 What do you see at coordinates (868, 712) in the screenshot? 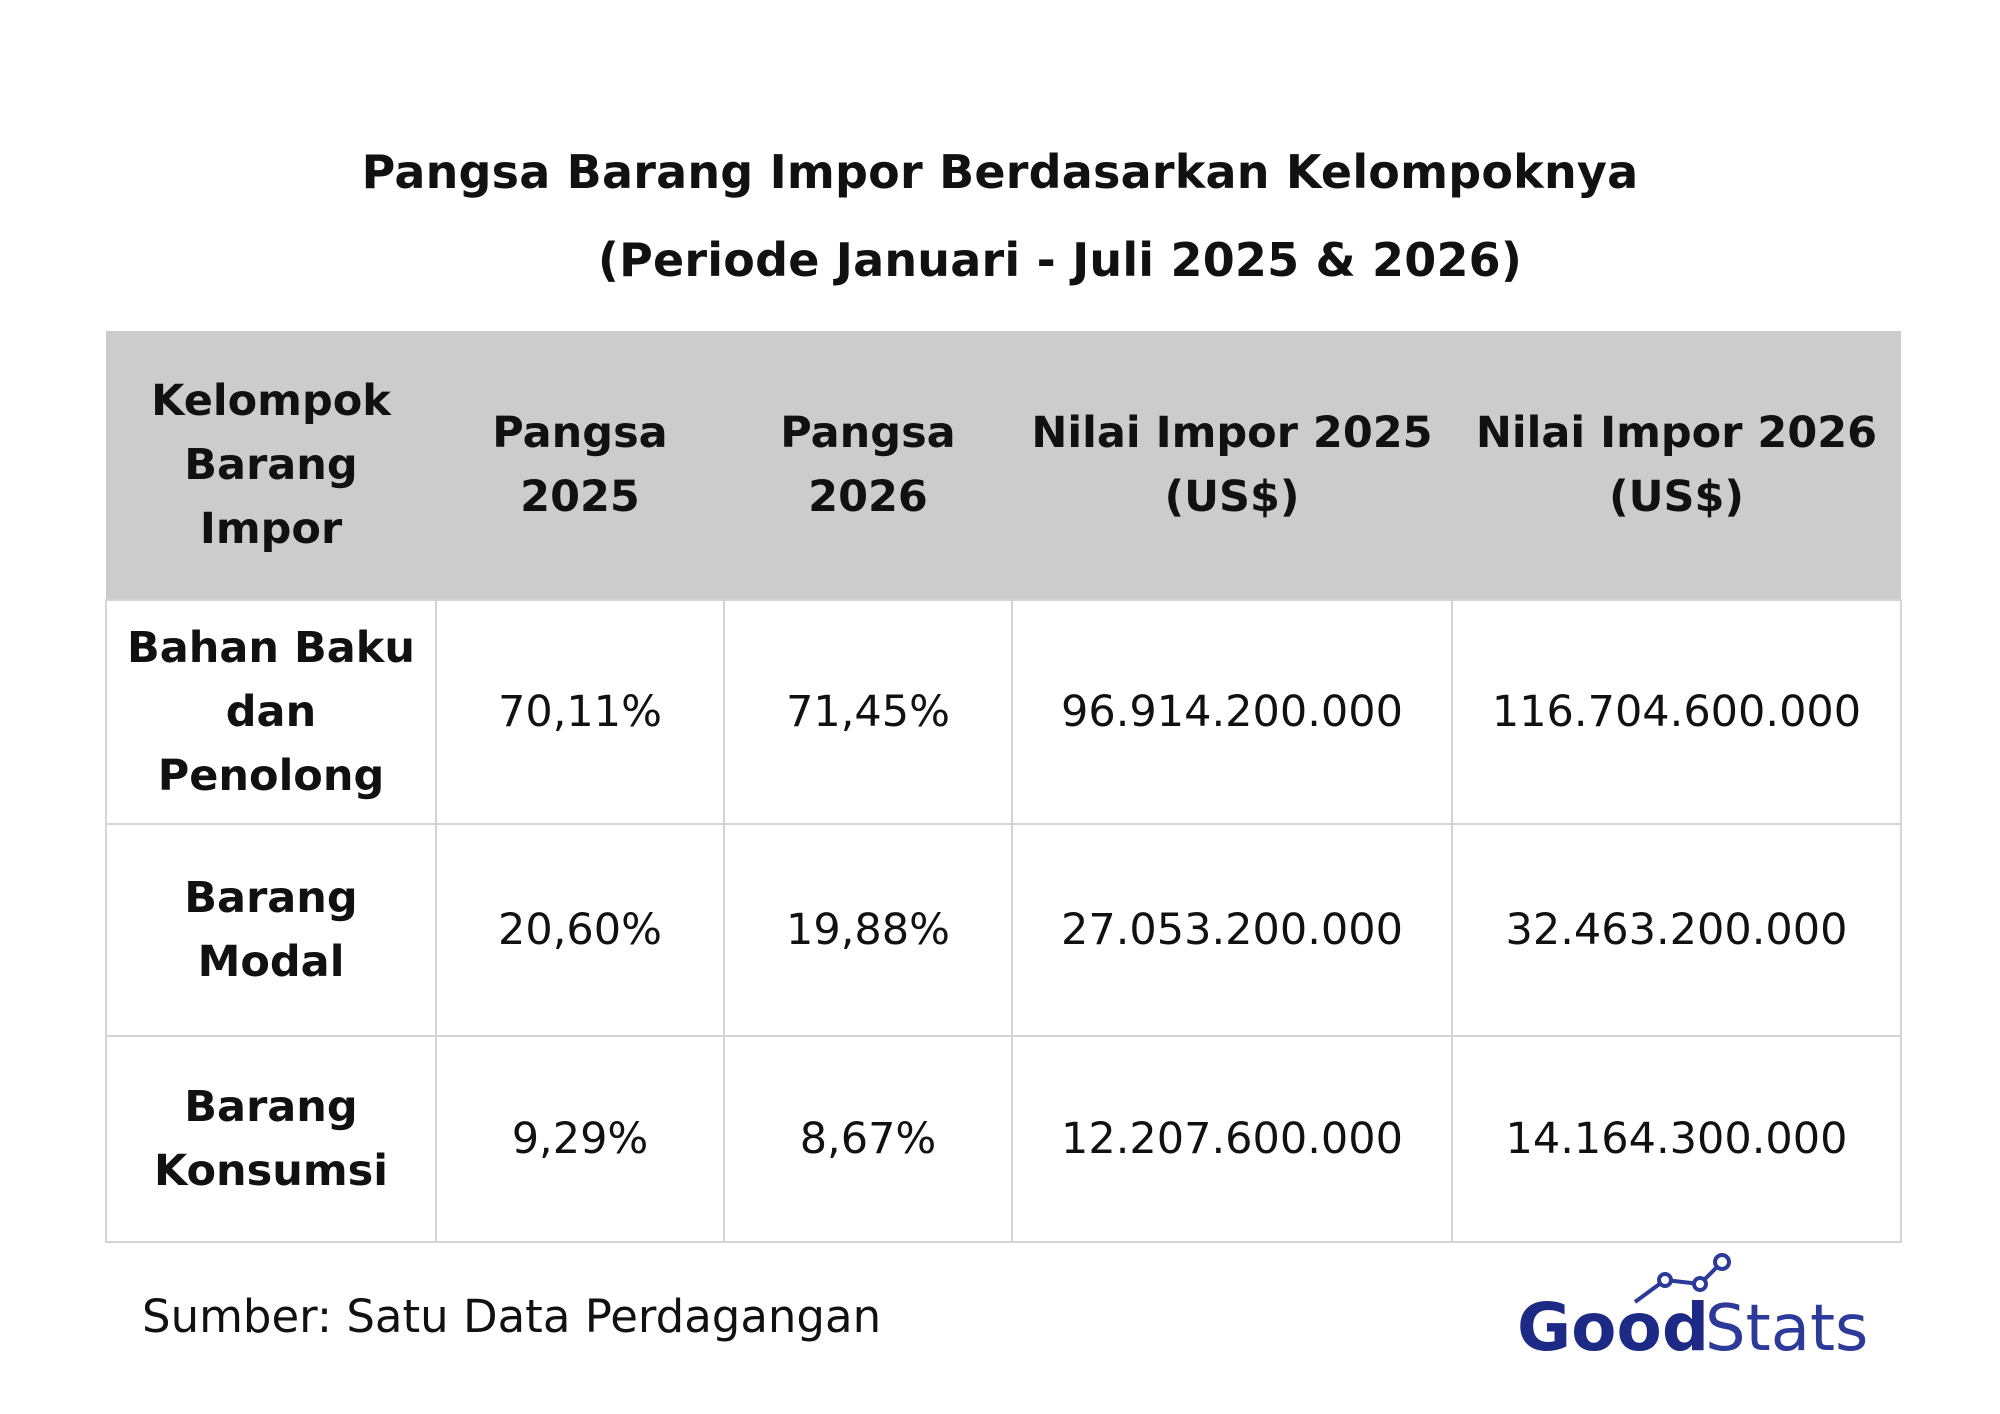
I see `cell-pangsa-2026: 71,45%` at bounding box center [868, 712].